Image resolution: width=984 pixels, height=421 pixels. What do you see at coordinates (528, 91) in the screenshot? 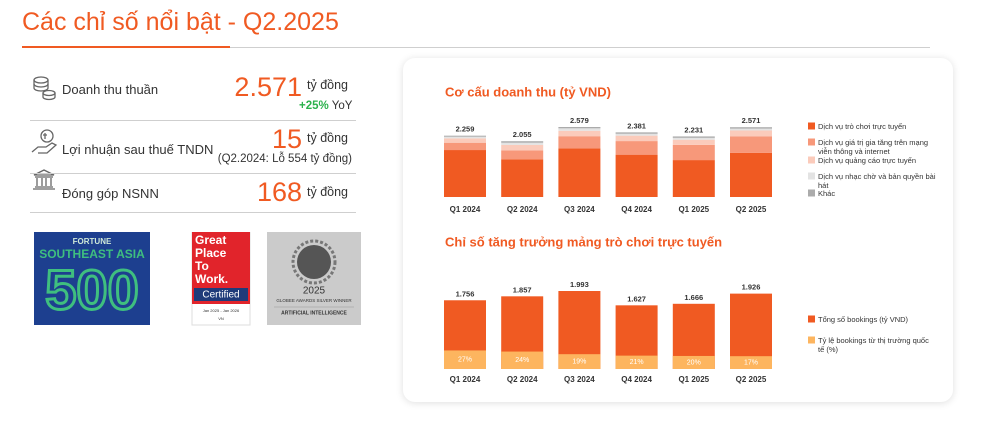
I see `chart-title: Cơ cấu doanh thu (tỷ VND)` at bounding box center [528, 91].